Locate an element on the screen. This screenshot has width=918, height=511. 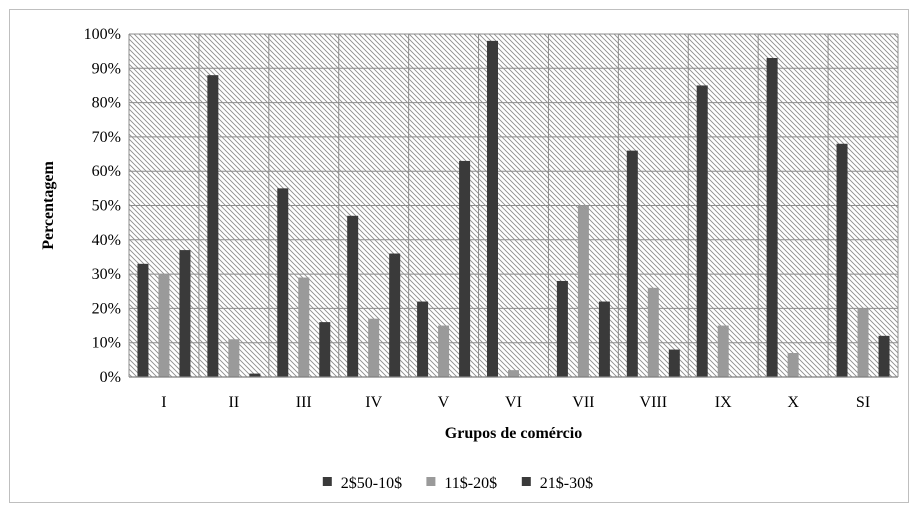
legend: 2$50-10$ 11$-20$ 21$-30$ is located at coordinates (457, 483).